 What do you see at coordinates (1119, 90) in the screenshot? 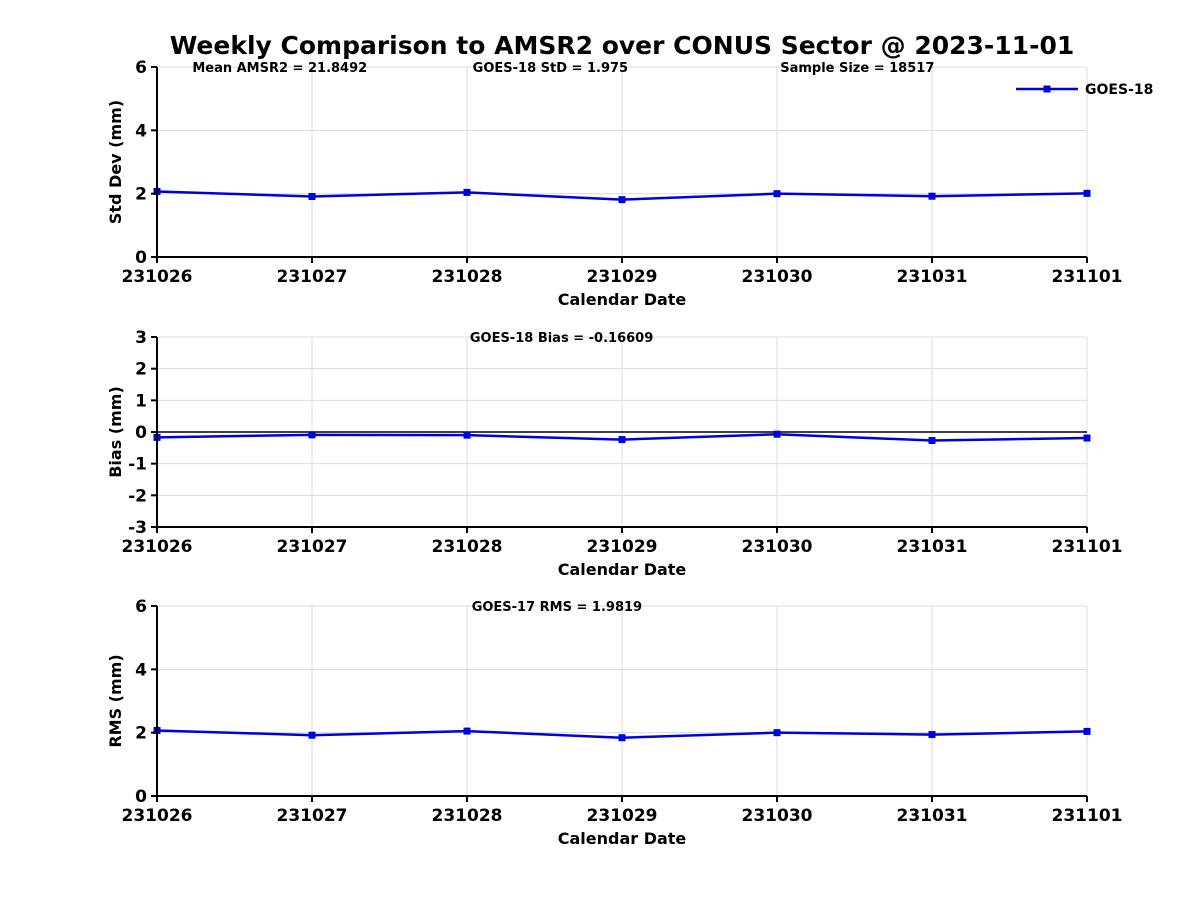
I see `legend-label: GOES-18` at bounding box center [1119, 90].